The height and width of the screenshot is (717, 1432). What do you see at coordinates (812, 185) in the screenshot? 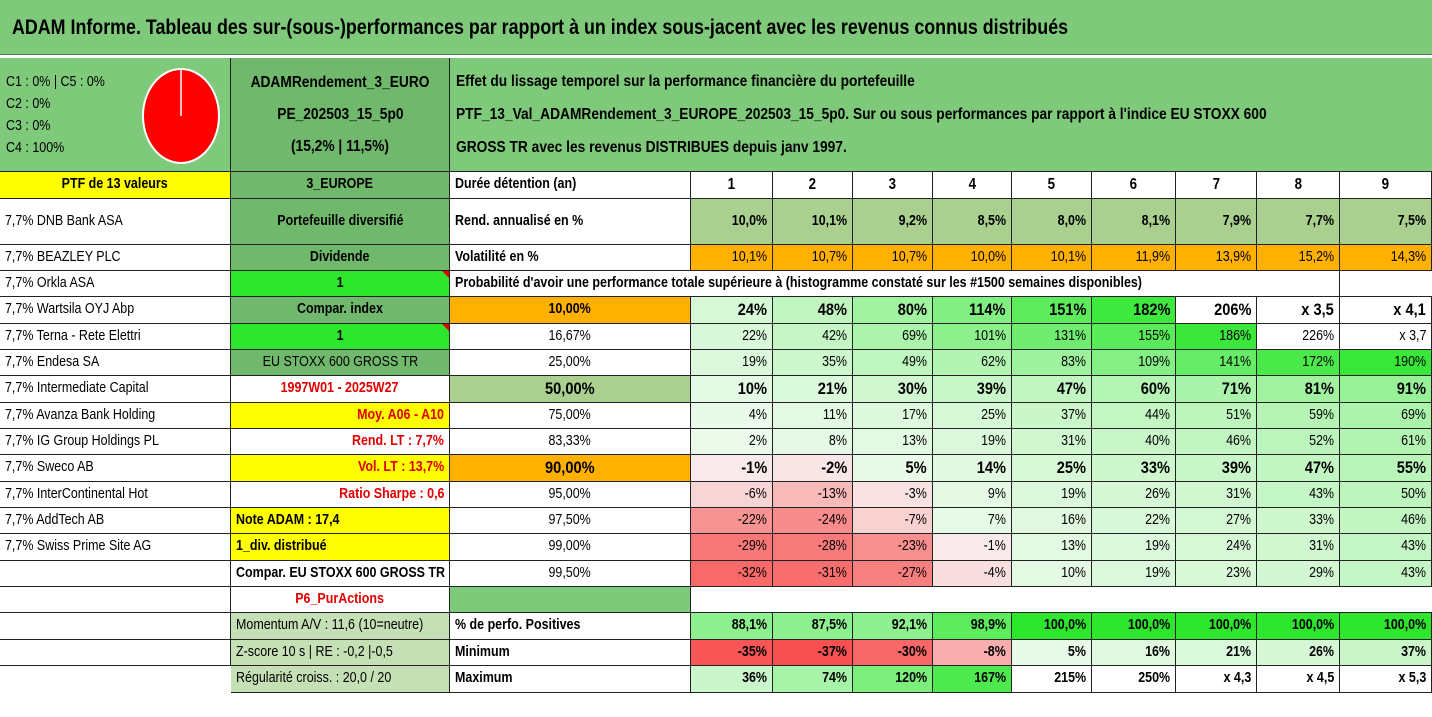
I see `year-header-text: 2` at bounding box center [812, 185].